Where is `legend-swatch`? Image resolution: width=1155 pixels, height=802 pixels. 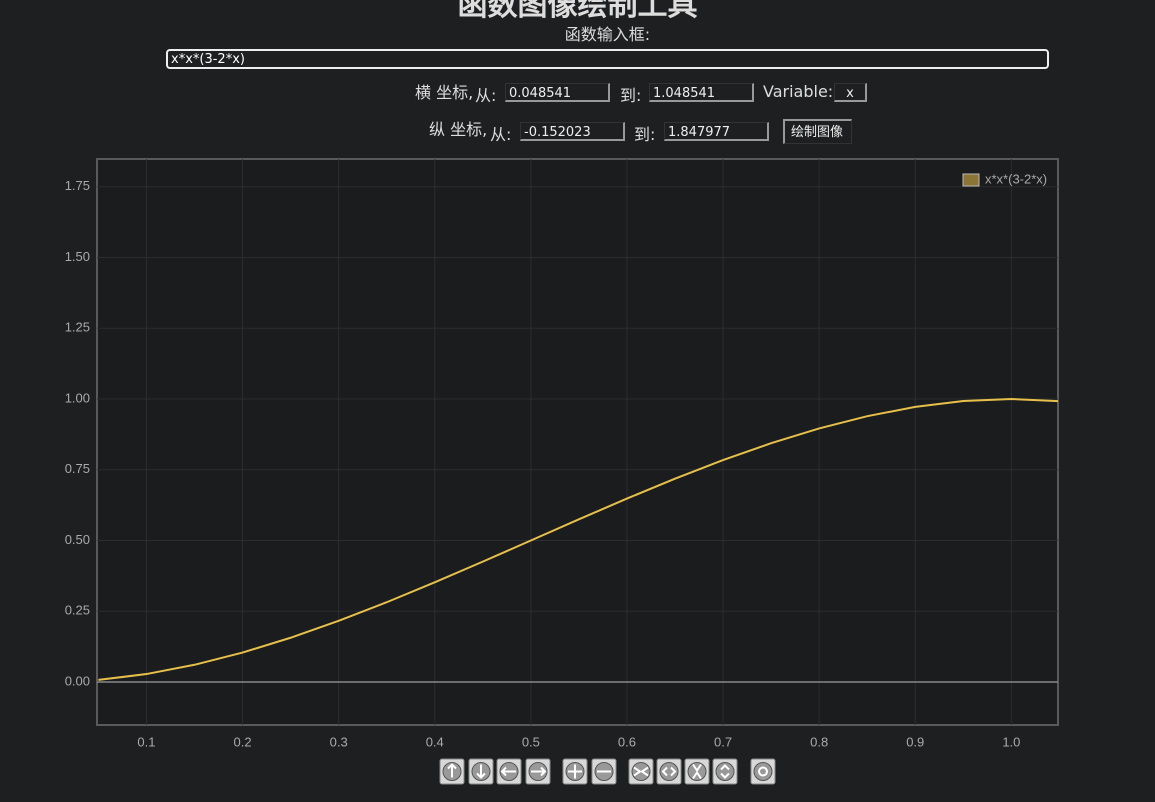 legend-swatch is located at coordinates (971, 180).